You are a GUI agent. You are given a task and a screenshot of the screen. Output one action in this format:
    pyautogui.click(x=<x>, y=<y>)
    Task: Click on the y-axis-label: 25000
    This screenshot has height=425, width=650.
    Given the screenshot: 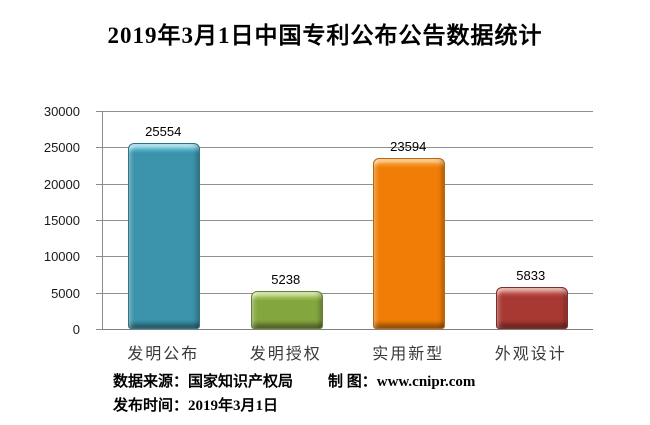 What is the action you would take?
    pyautogui.click(x=61, y=147)
    